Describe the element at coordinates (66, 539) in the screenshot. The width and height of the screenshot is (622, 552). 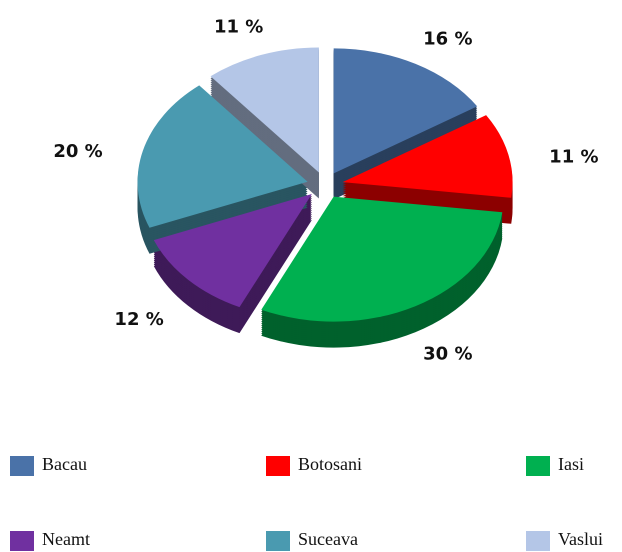
I see `legend-label: Neamt` at that location.